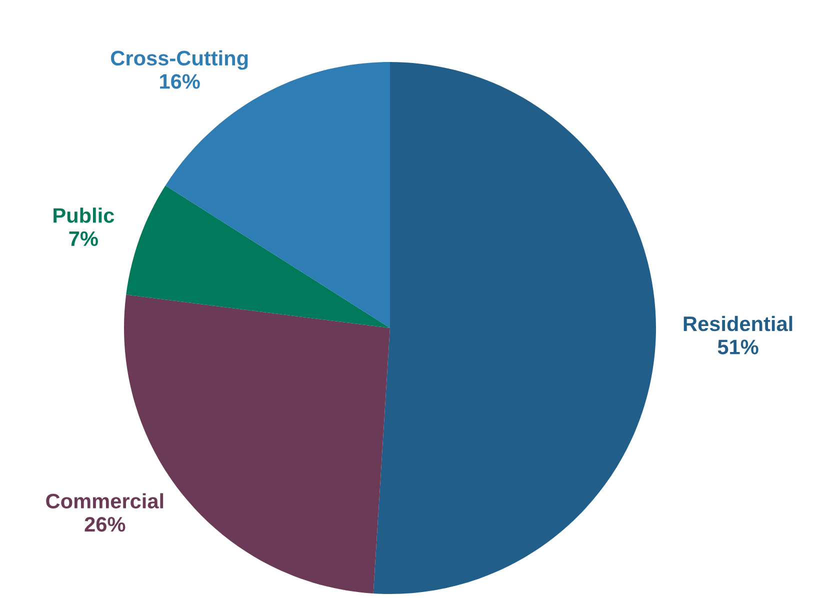 The width and height of the screenshot is (826, 598). What do you see at coordinates (179, 60) in the screenshot?
I see `slice-label: Cross-Cutting` at bounding box center [179, 60].